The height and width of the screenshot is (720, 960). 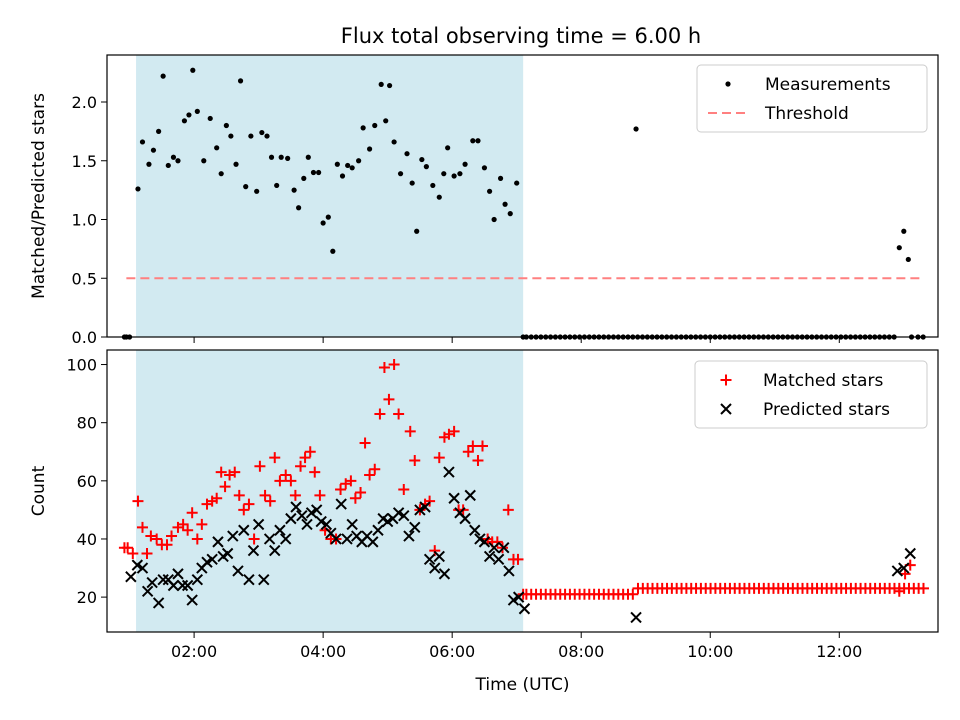 I want to click on legend-matched-marker, so click(x=726, y=380).